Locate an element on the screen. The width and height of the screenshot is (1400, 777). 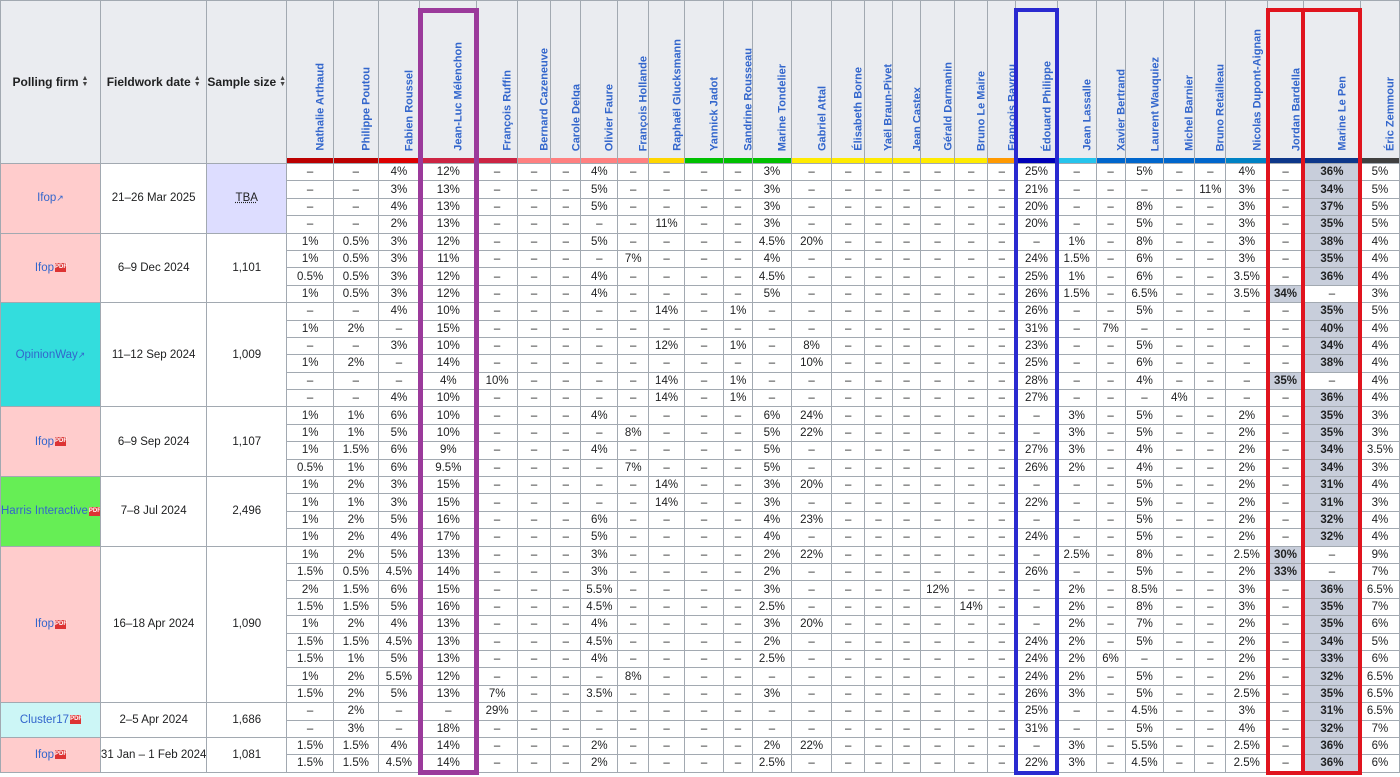
candidate-header: Raphaël Glucksmann is located at coordinates (666, 82).